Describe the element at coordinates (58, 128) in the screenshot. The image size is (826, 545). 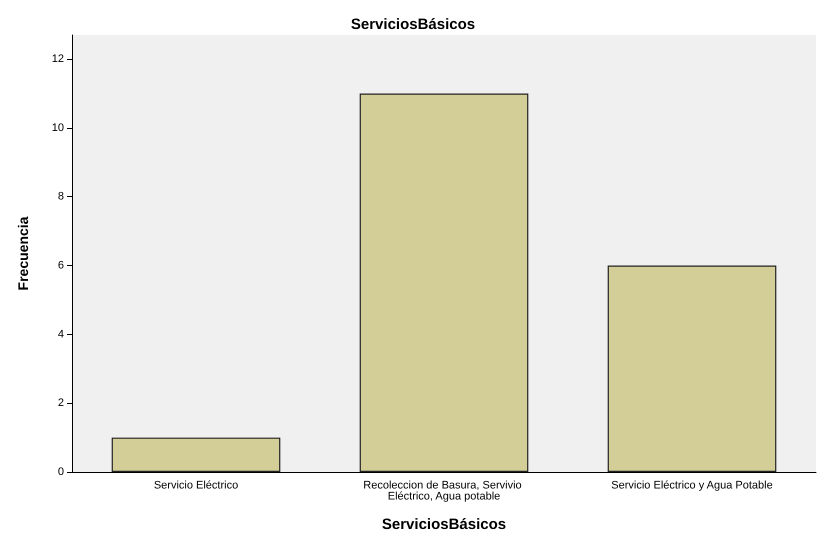
I see `y-tick-label: 10` at that location.